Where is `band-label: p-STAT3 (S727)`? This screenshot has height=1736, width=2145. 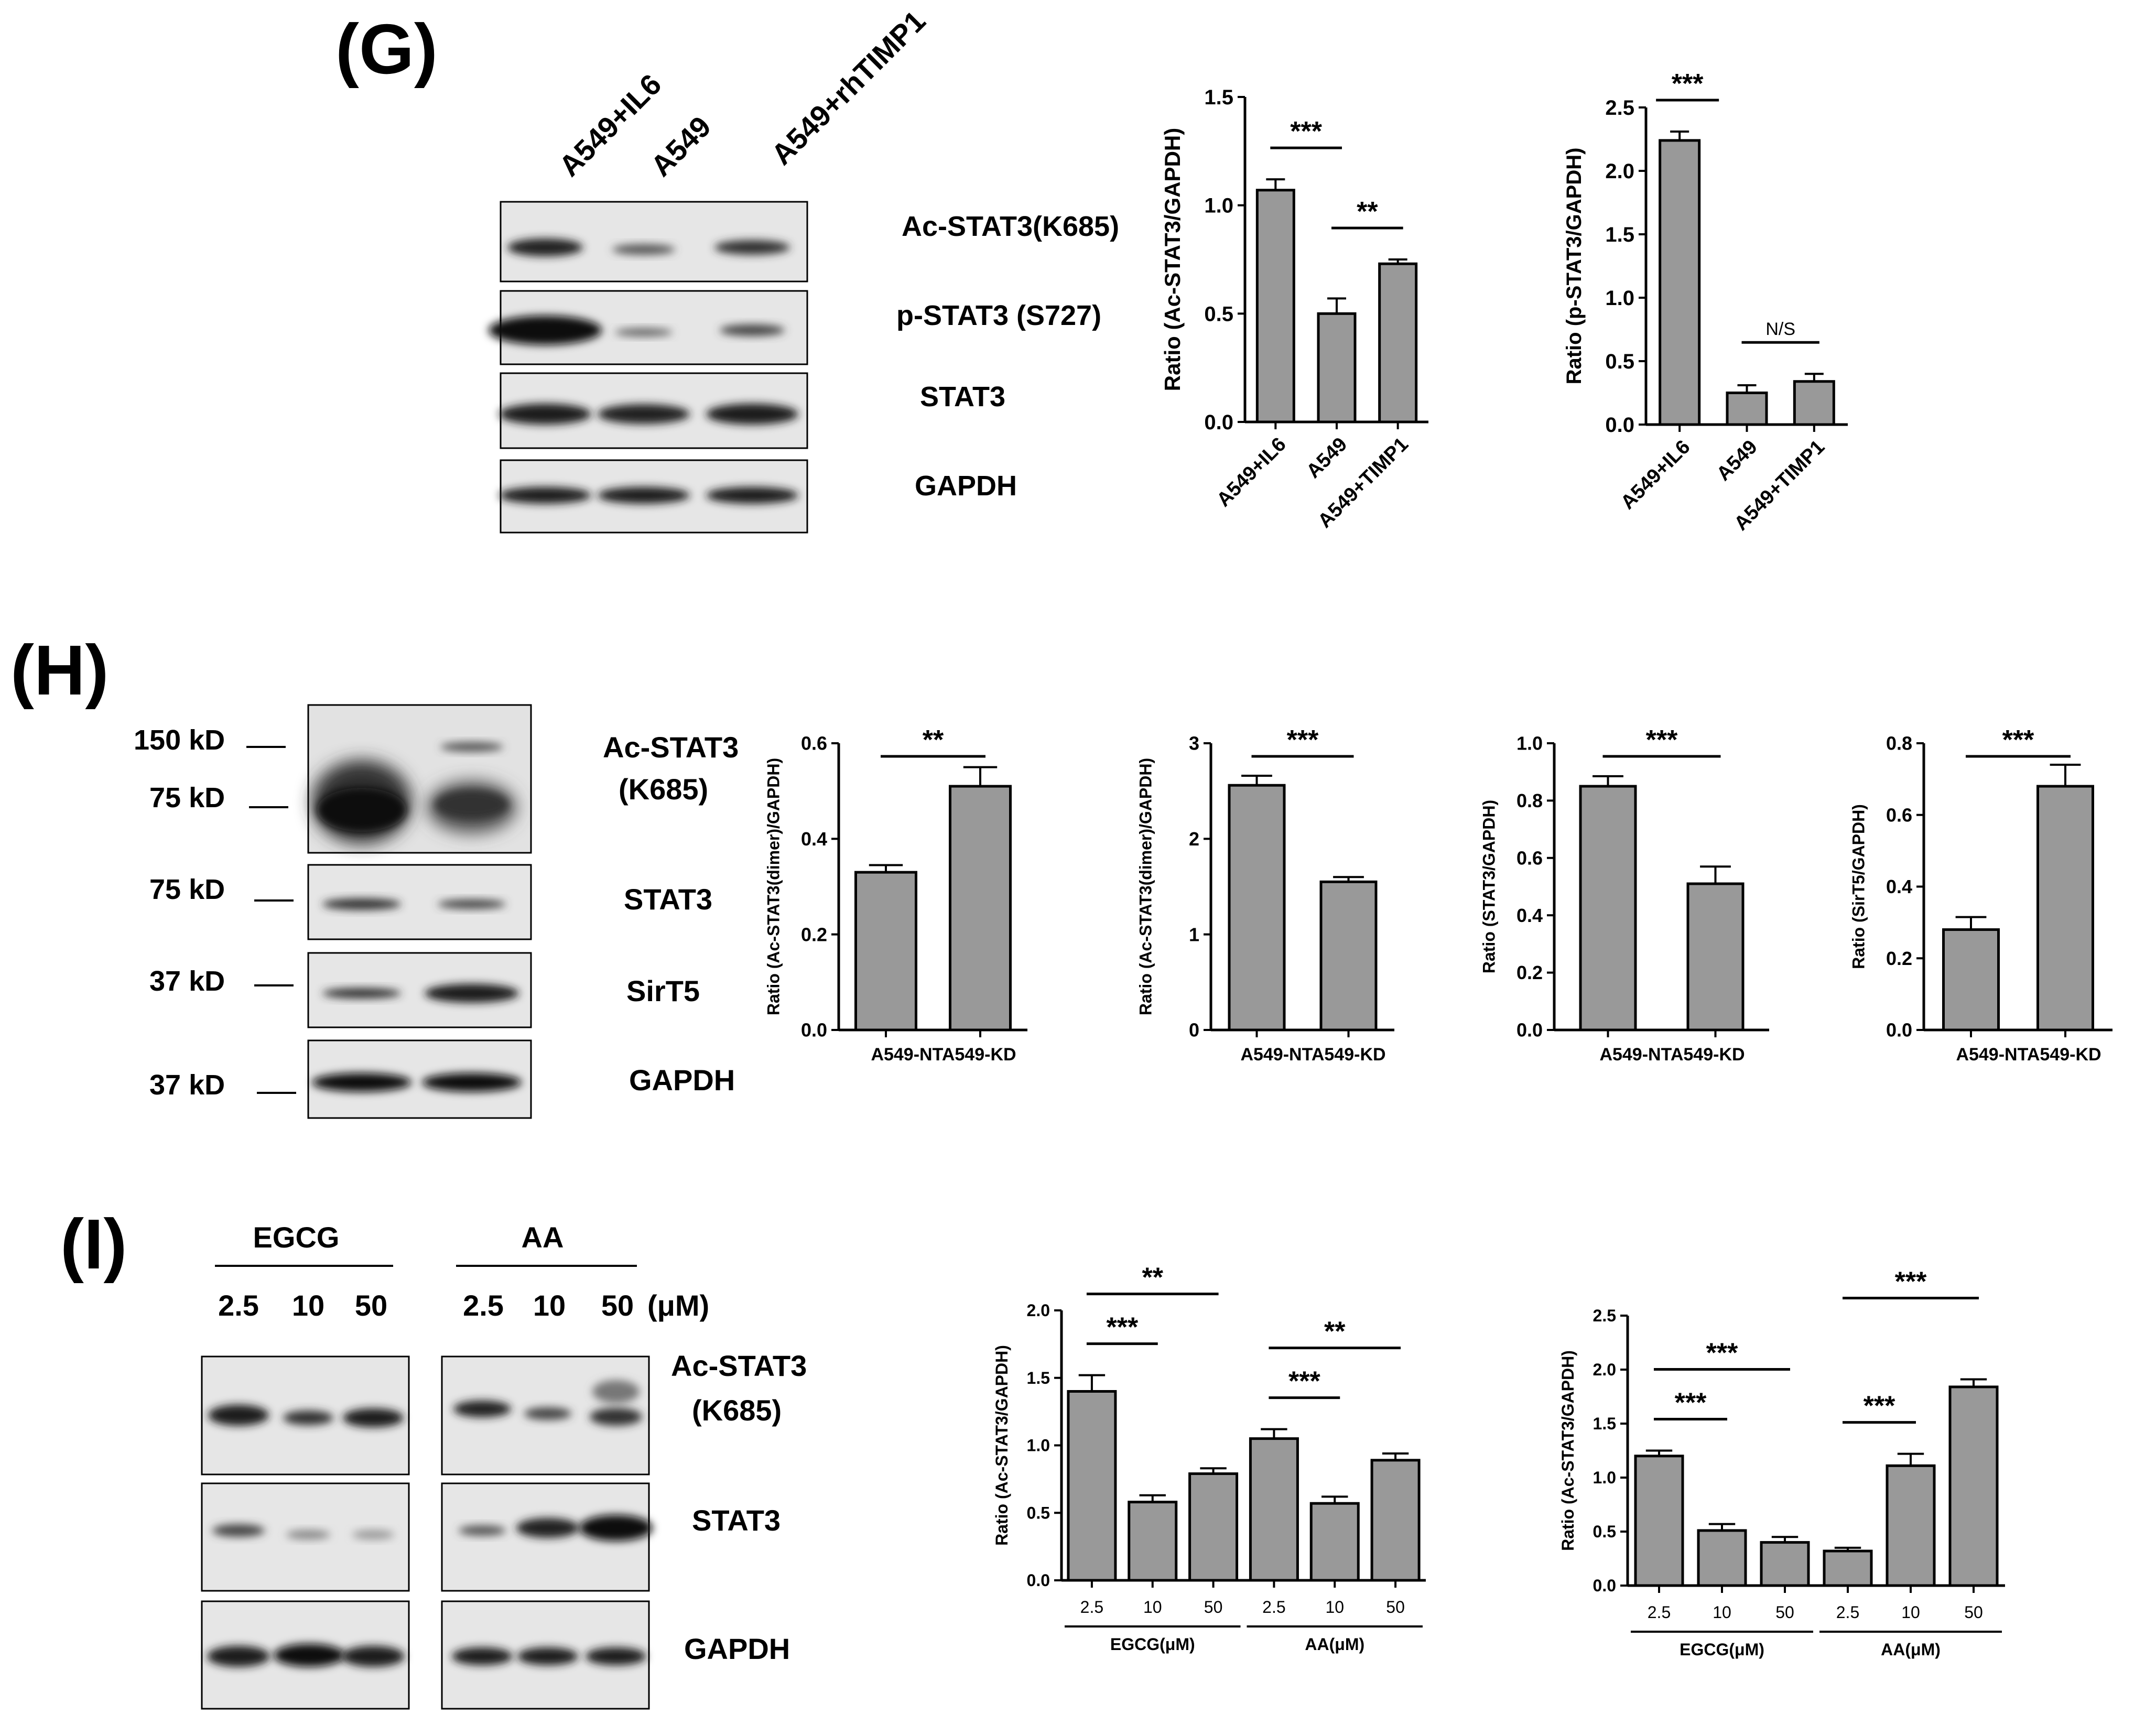 band-label: p-STAT3 (S727) is located at coordinates (999, 315).